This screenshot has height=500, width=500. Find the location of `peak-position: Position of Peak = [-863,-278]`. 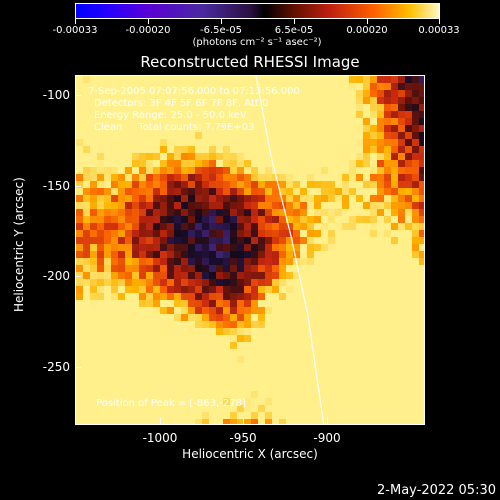

peak-position: Position of Peak = [-863,-278] is located at coordinates (171, 403).